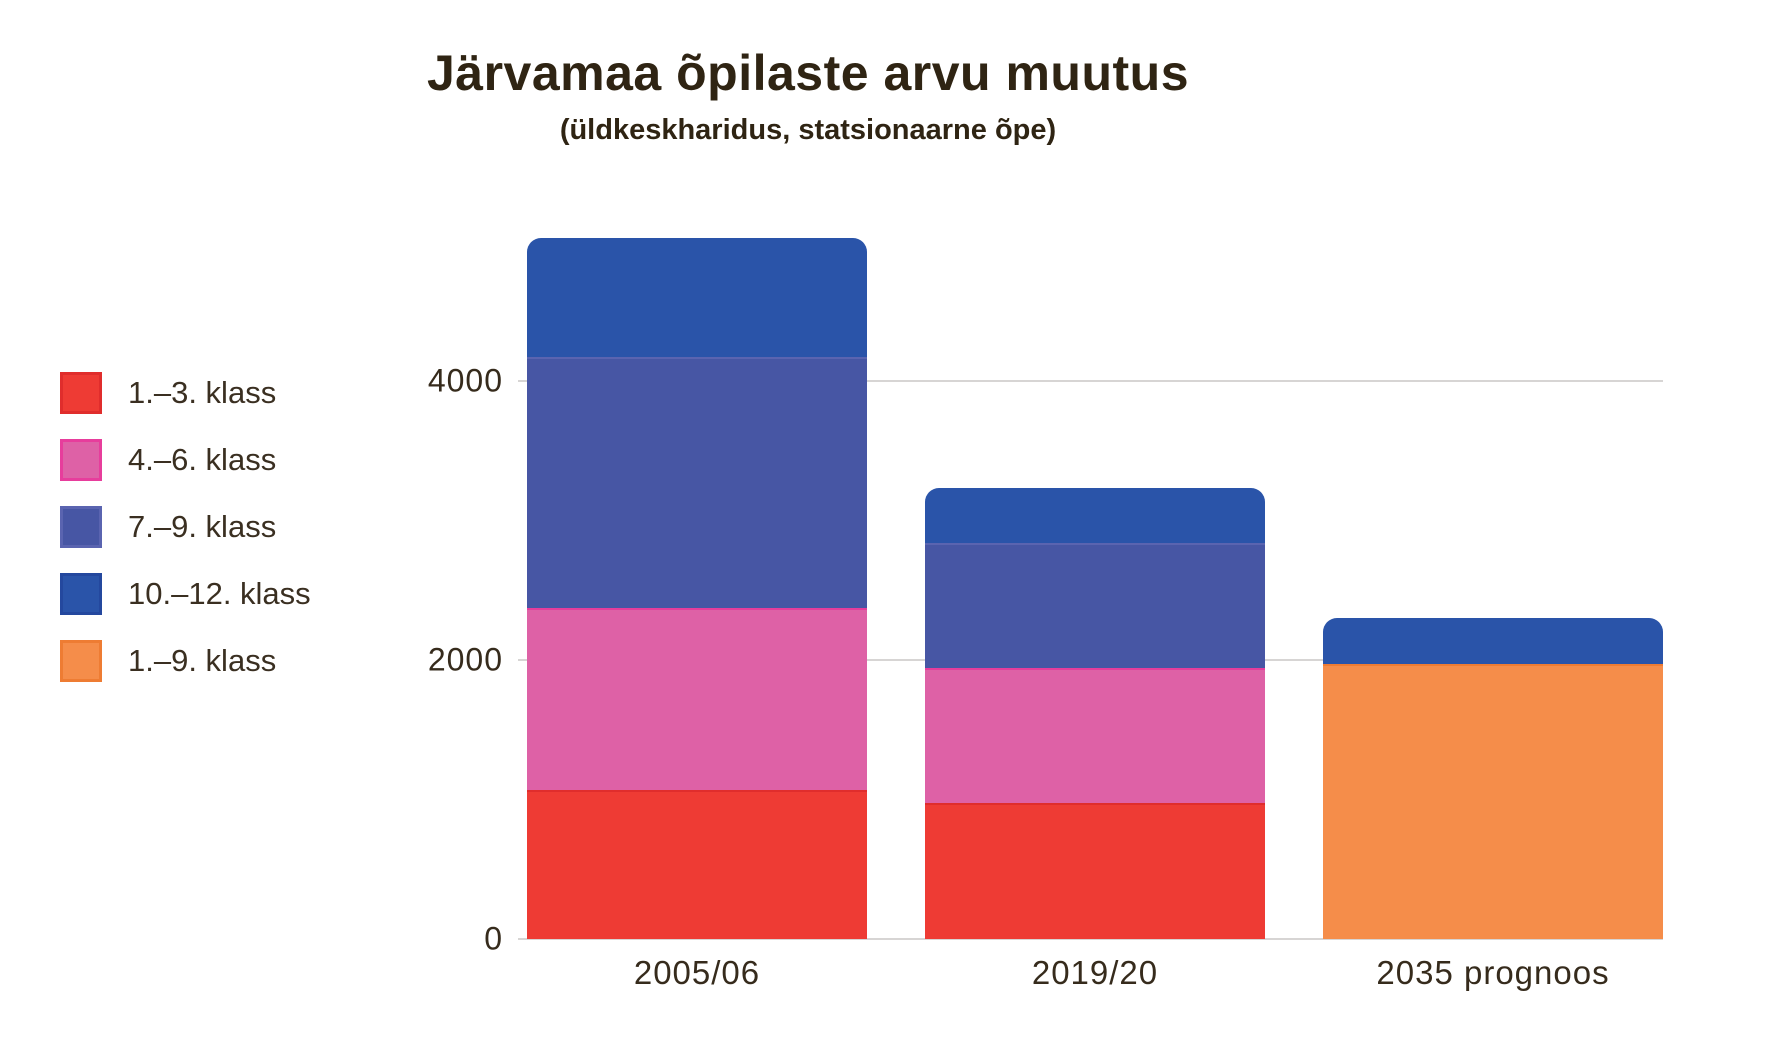  What do you see at coordinates (219, 593) in the screenshot?
I see `legend-label: 10.–12. klass` at bounding box center [219, 593].